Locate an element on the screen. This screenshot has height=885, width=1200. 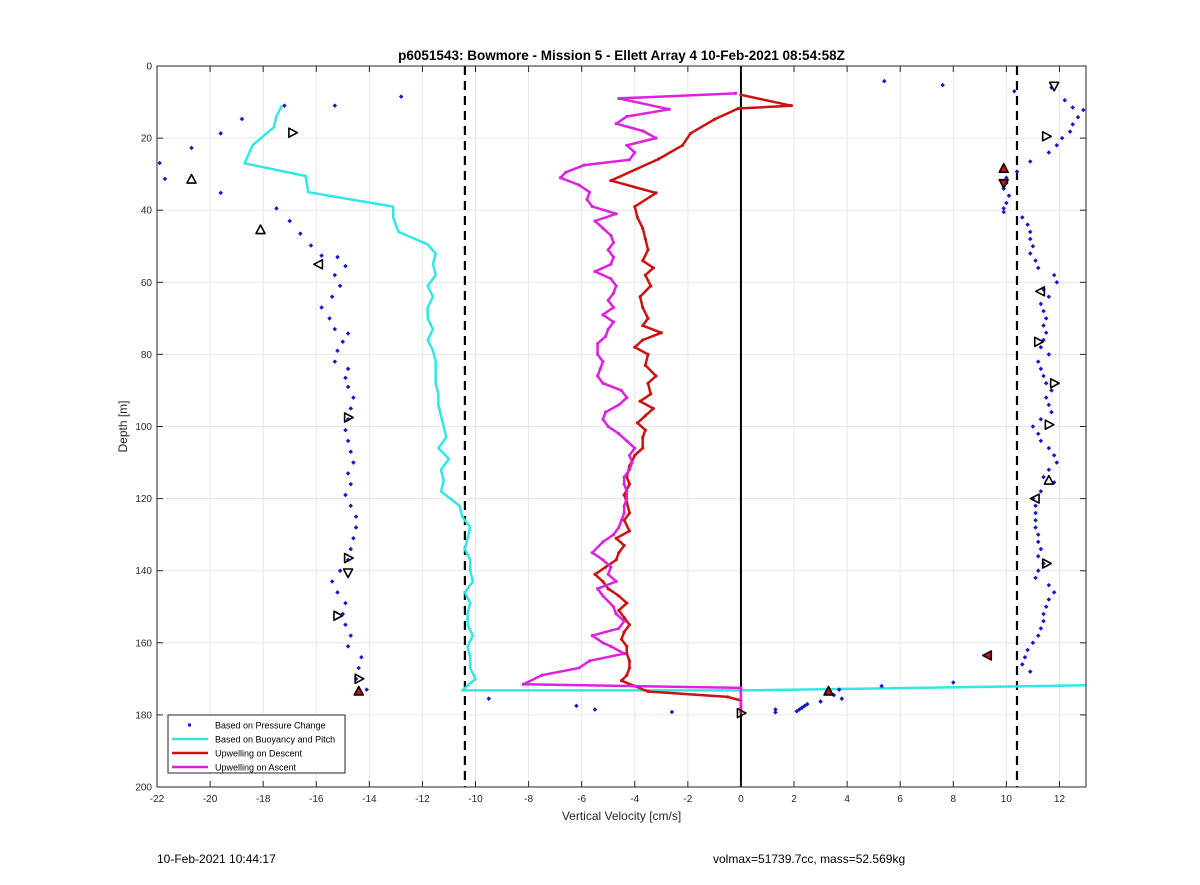
series-line-ascent is located at coordinates (632, 400).